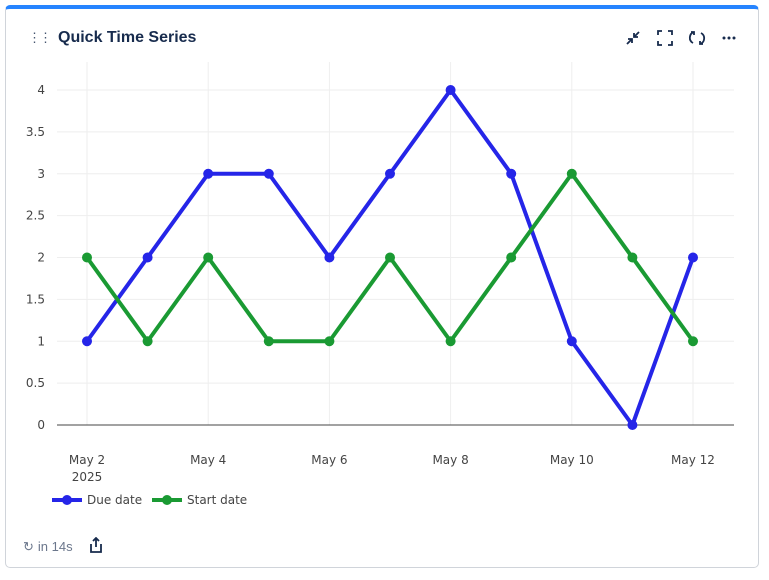 This screenshot has width=769, height=580. I want to click on card-title: Quick Time Series, so click(127, 37).